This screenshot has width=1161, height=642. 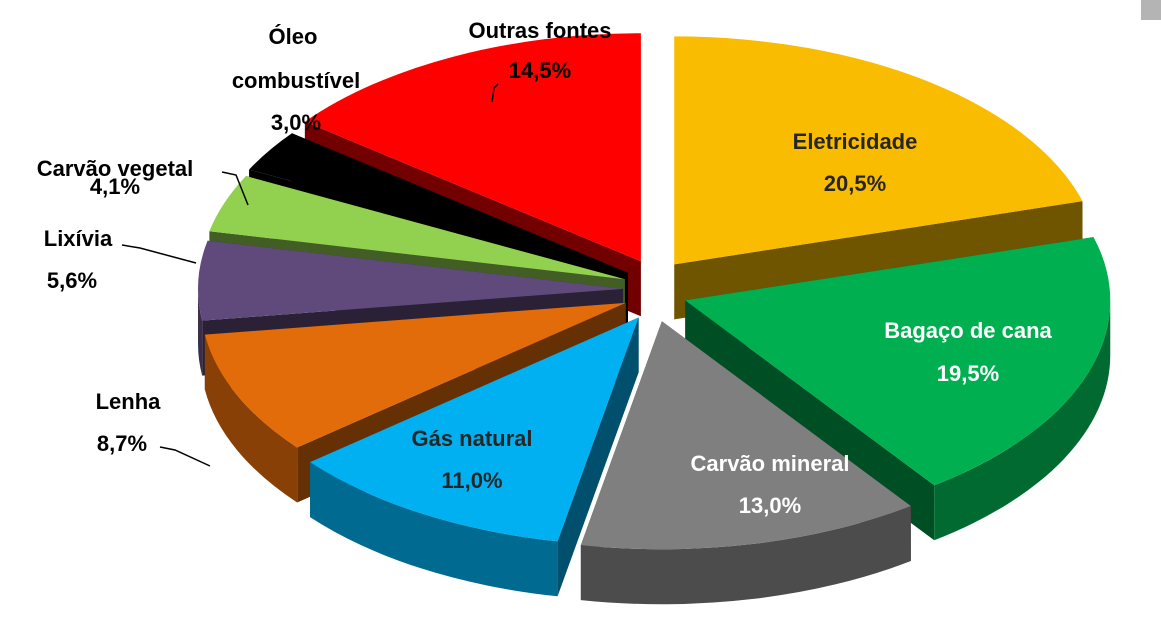 I want to click on slice-label: Carvão mineral, so click(x=770, y=463).